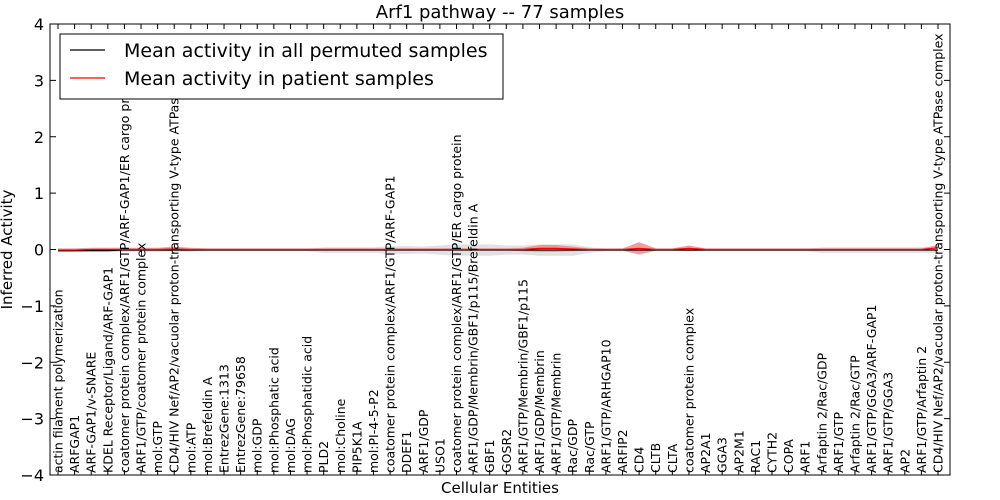 This screenshot has width=1000, height=500. Describe the element at coordinates (589, 447) in the screenshot. I see `x-category-label: Rac/GTP` at that location.